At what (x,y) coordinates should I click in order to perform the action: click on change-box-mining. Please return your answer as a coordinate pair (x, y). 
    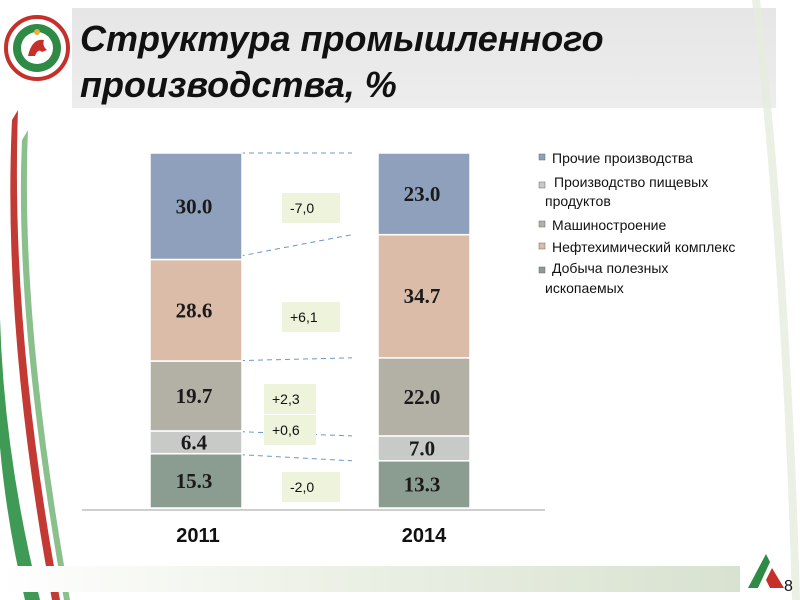
    Looking at the image, I should click on (311, 487).